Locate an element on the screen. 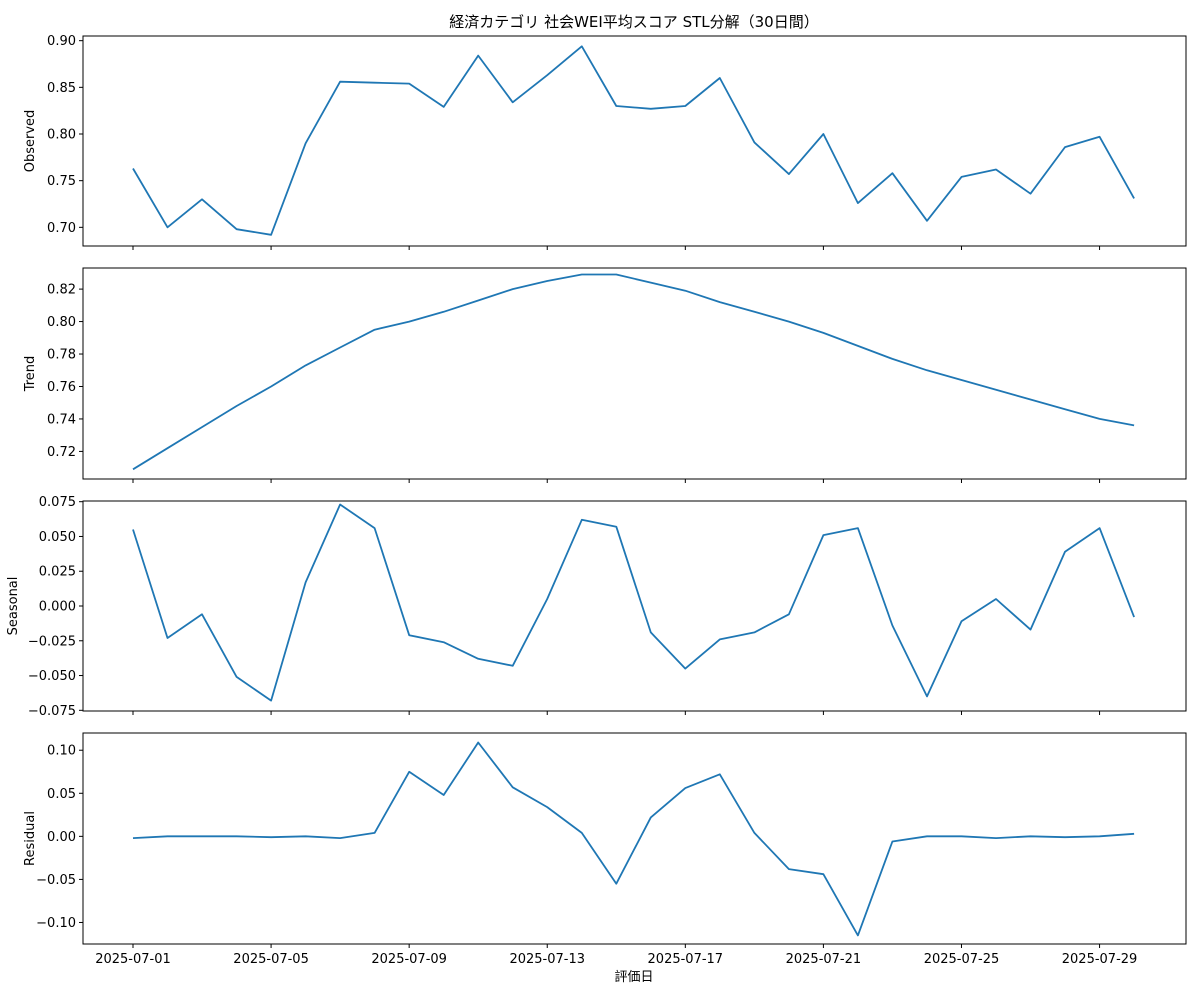 The height and width of the screenshot is (1000, 1200). y-tick-label: 0.05 is located at coordinates (61, 794).